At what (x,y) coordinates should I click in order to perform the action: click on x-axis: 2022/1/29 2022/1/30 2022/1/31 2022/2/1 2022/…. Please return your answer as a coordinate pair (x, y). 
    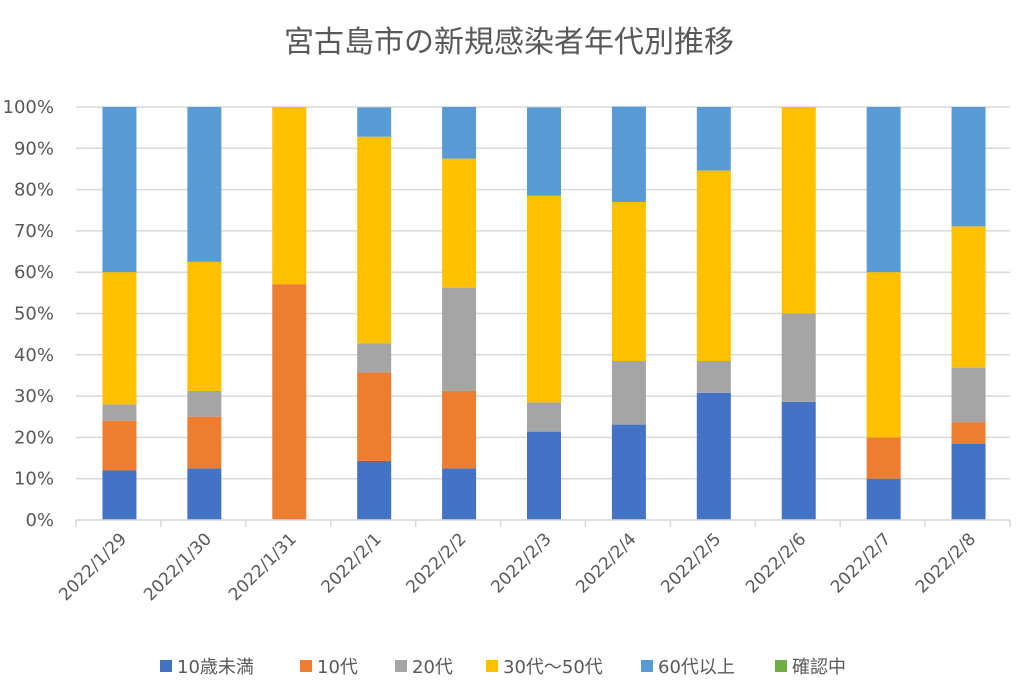
    Looking at the image, I should click on (533, 562).